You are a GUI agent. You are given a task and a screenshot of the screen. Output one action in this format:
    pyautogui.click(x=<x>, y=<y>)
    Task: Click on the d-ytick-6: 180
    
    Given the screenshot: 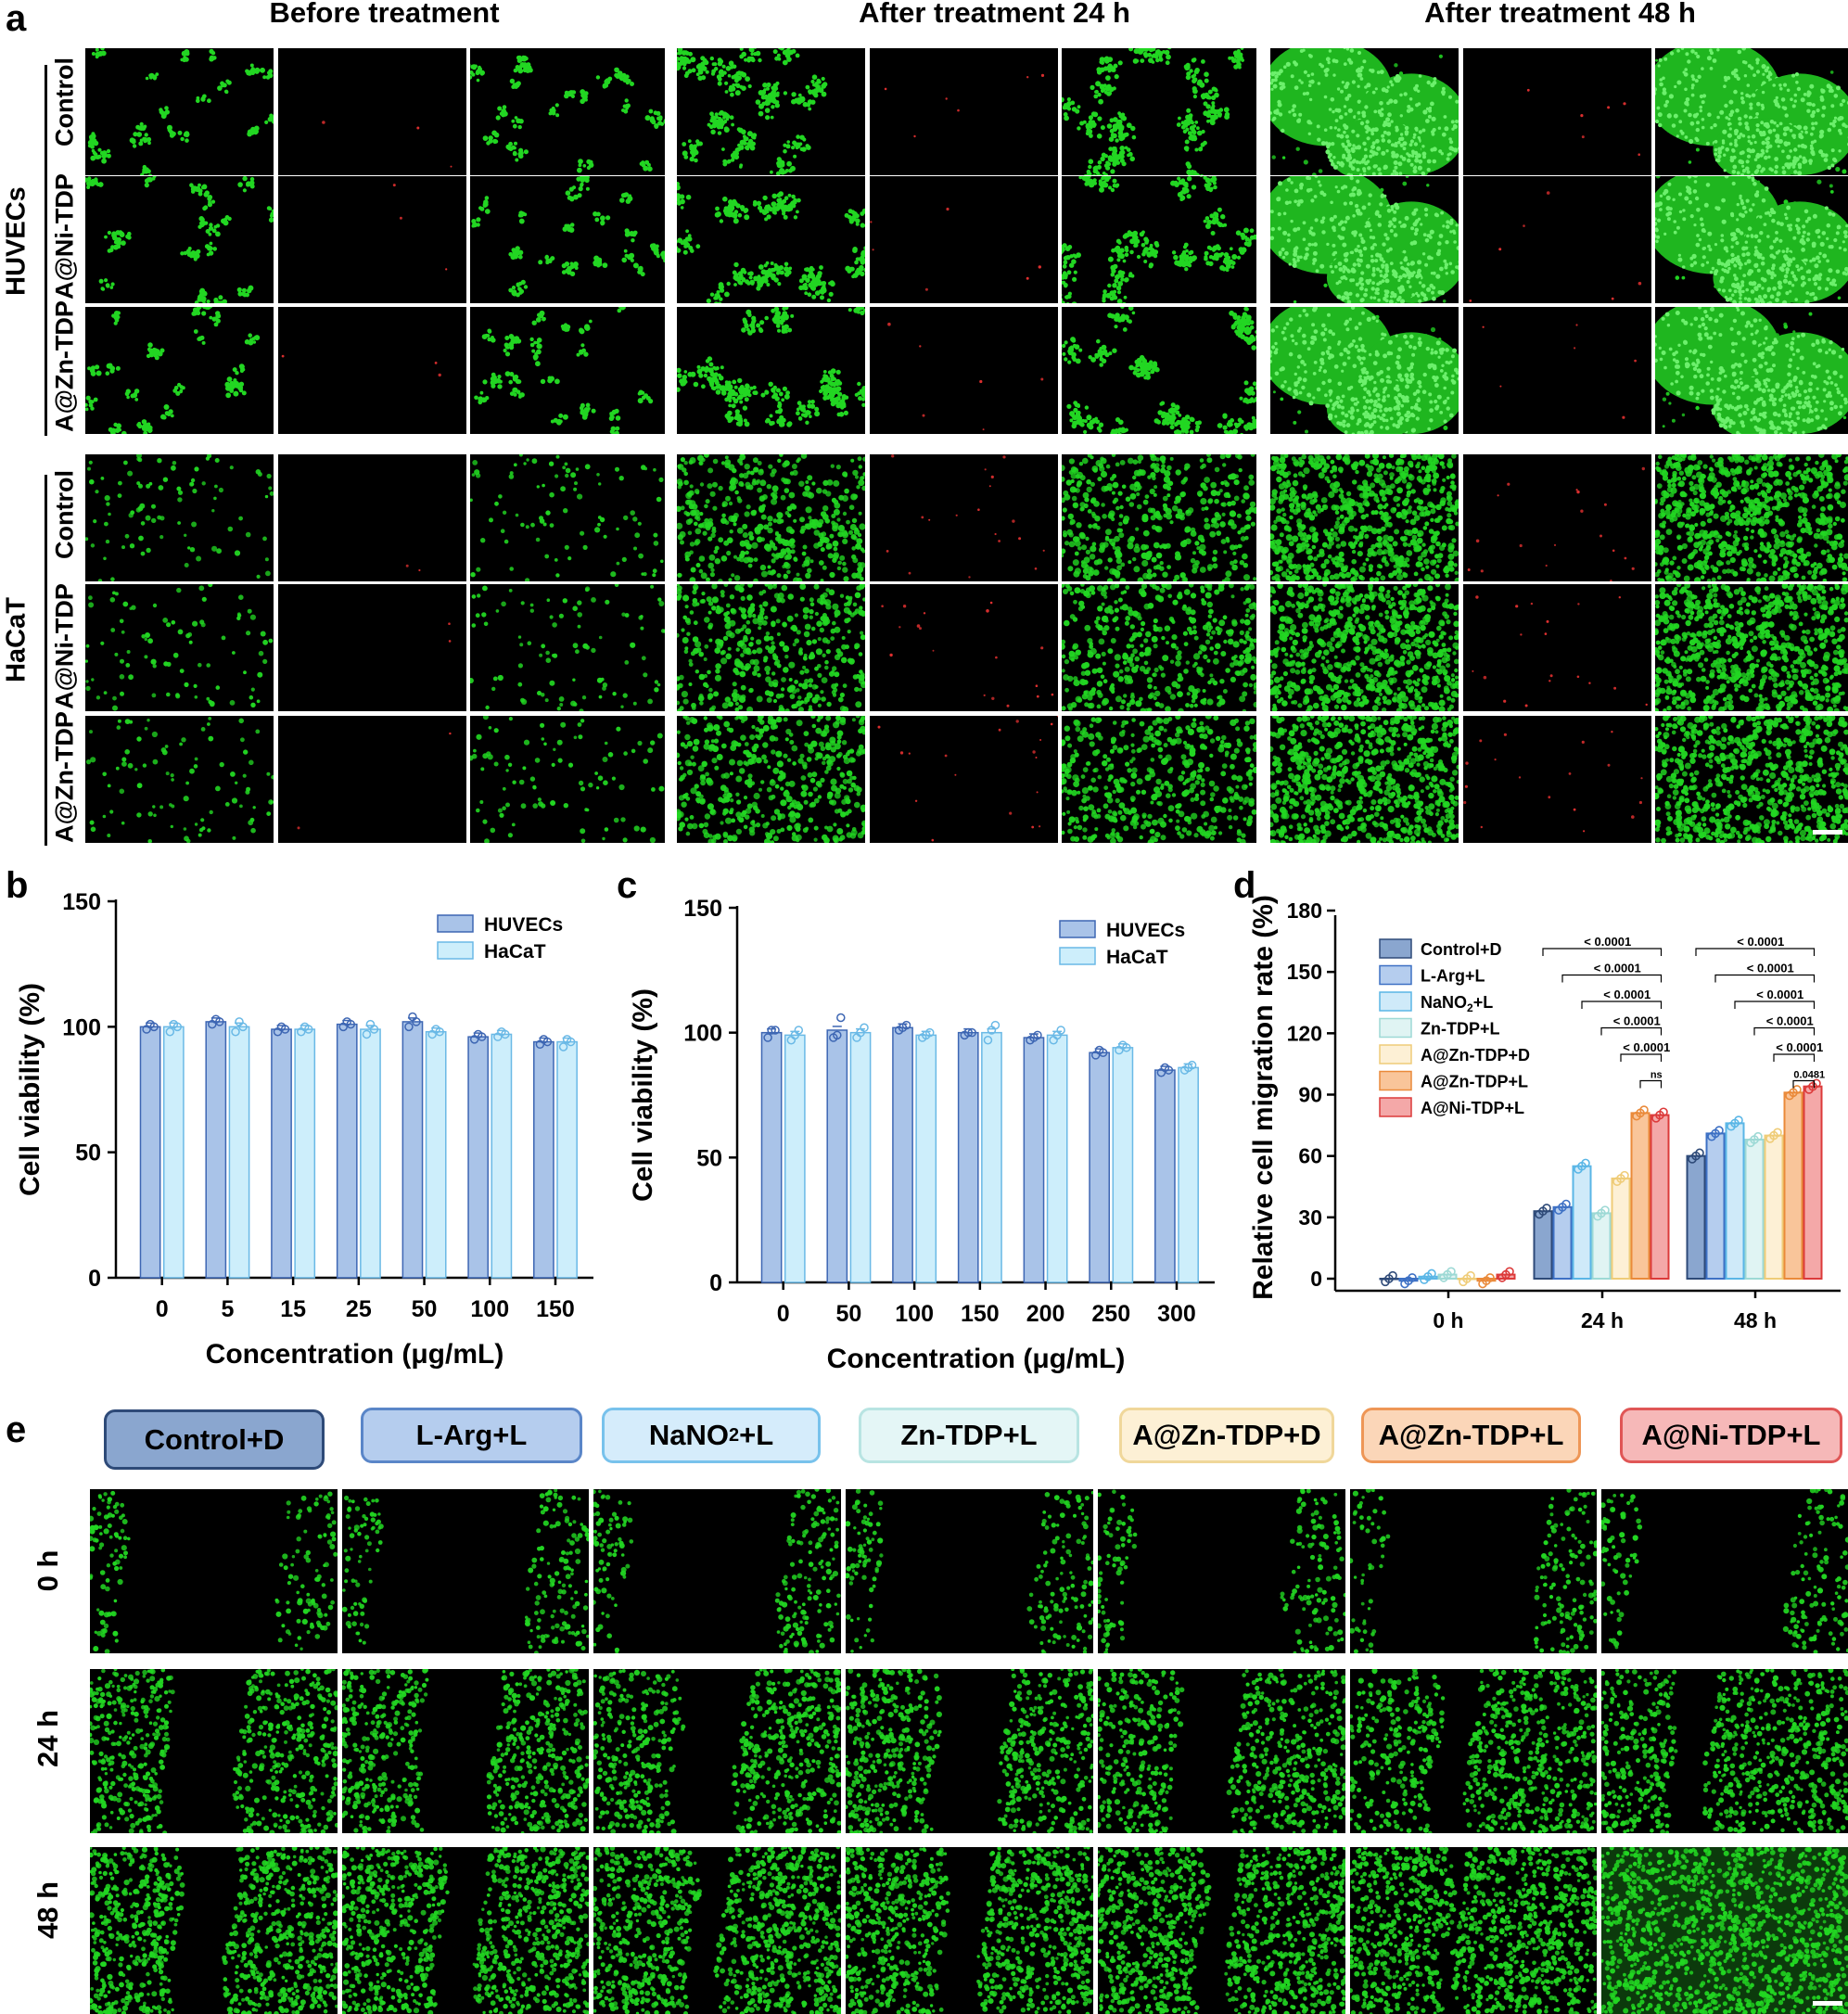 What is the action you would take?
    pyautogui.click(x=1305, y=911)
    